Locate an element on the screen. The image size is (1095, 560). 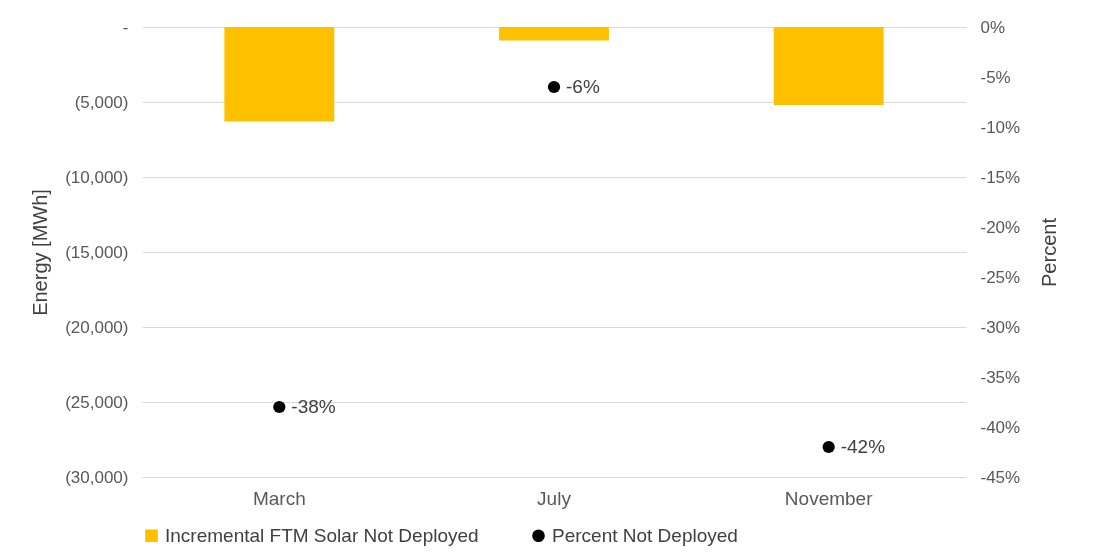
y2-tick-label: -15% is located at coordinates (1000, 177).